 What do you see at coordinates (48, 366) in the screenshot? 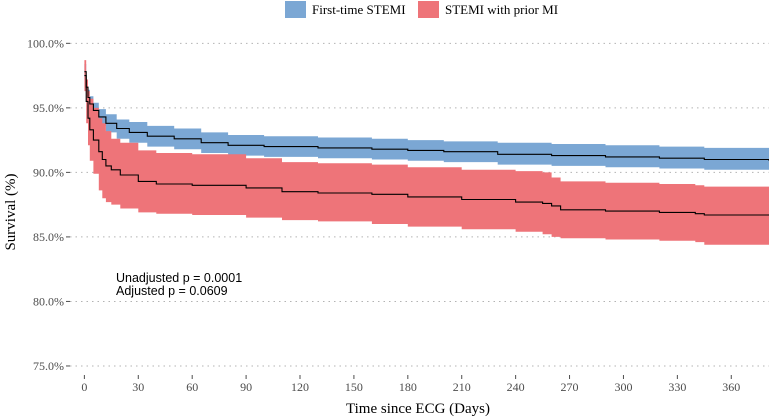
I see `y-tick-label: 75.0%` at bounding box center [48, 366].